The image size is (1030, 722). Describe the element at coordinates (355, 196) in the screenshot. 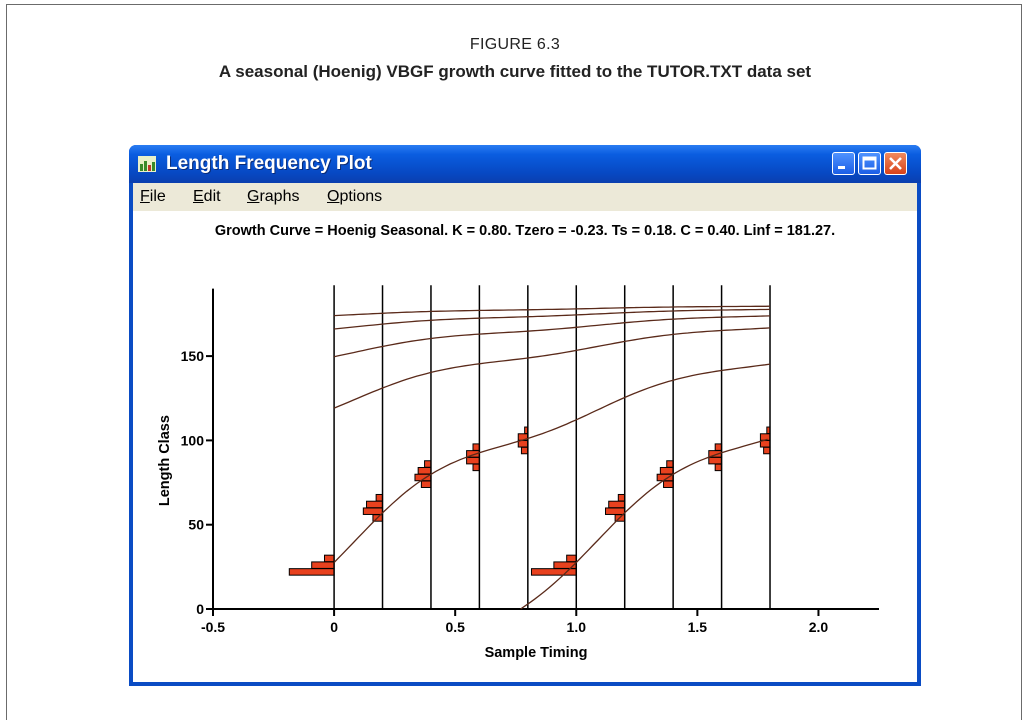

I see `menu-options: Options` at that location.